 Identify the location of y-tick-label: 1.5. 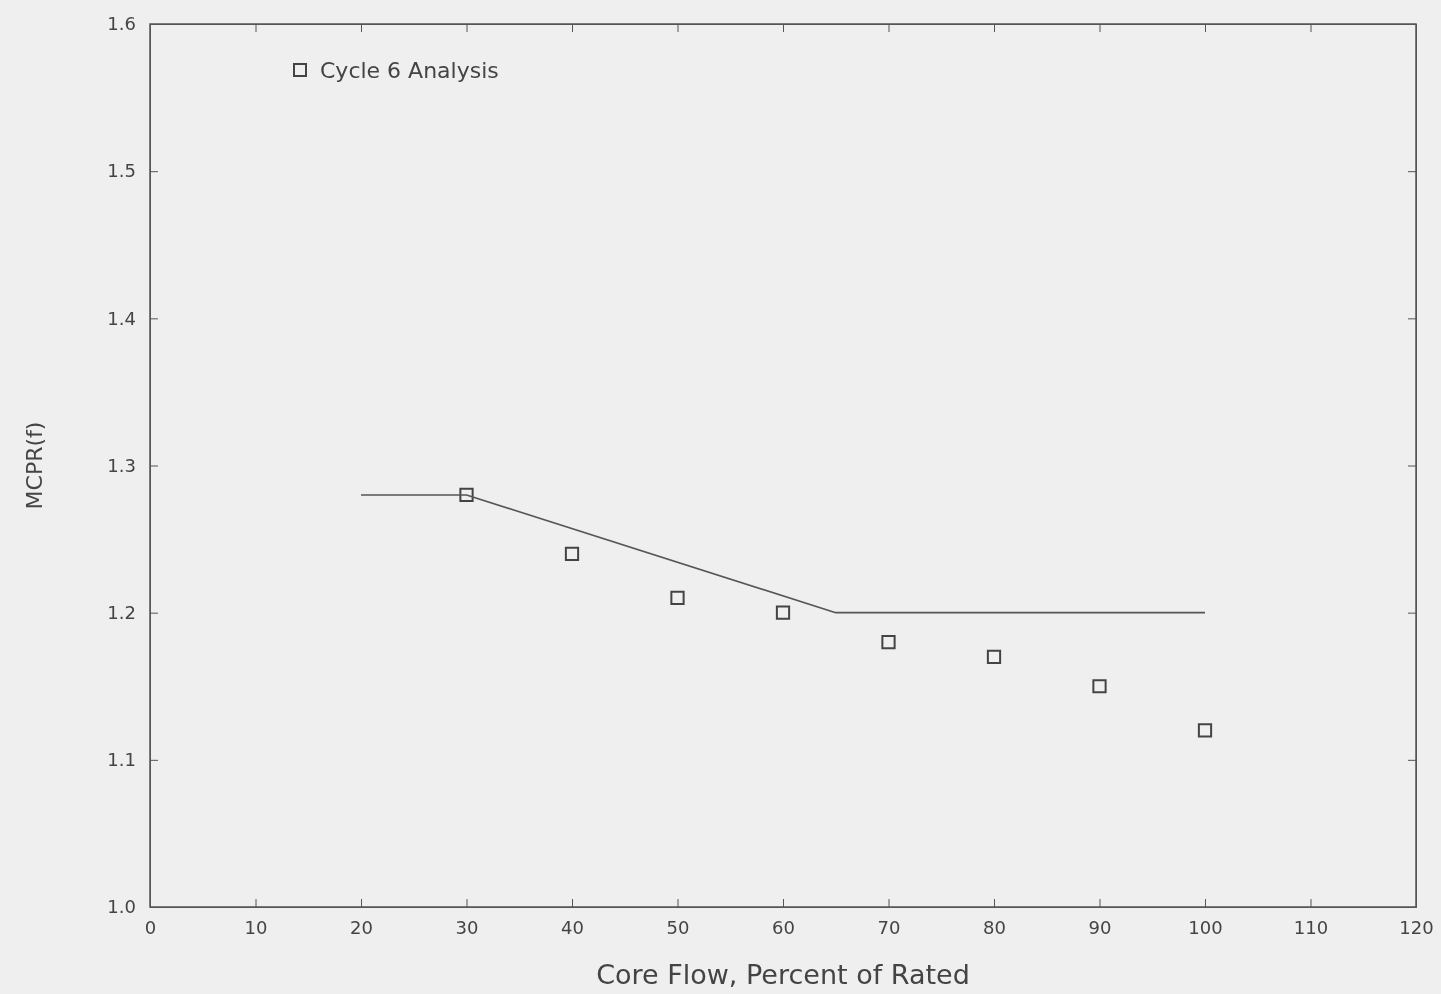
(121, 171).